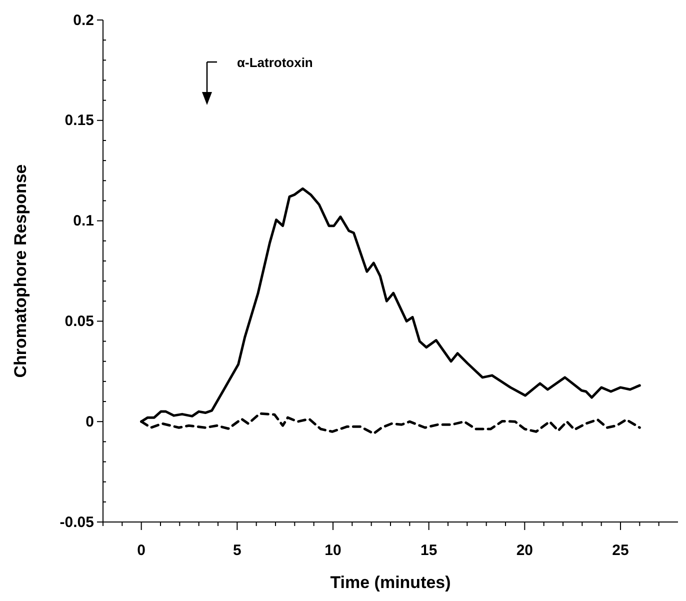 Image resolution: width=686 pixels, height=601 pixels. Describe the element at coordinates (20, 271) in the screenshot. I see `y-axis-title: Chromatophore Response` at that location.